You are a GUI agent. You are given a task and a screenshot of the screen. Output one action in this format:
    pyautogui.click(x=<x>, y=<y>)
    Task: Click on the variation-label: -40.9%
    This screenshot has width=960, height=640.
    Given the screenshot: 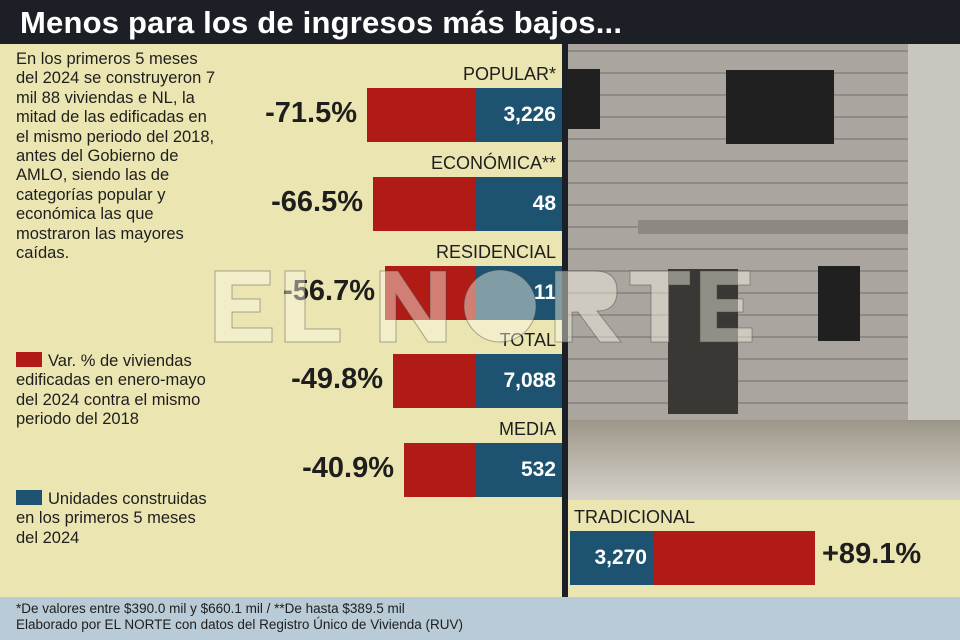 What is the action you would take?
    pyautogui.click(x=348, y=468)
    